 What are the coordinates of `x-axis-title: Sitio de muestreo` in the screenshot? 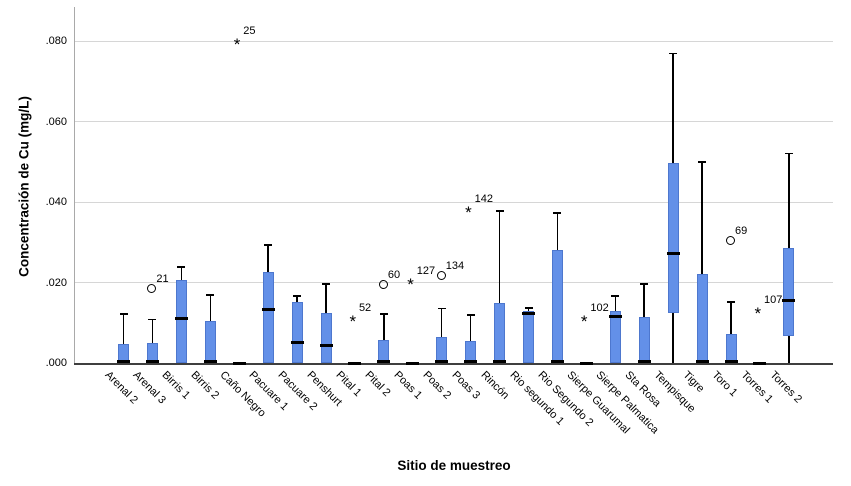 It's located at (454, 465).